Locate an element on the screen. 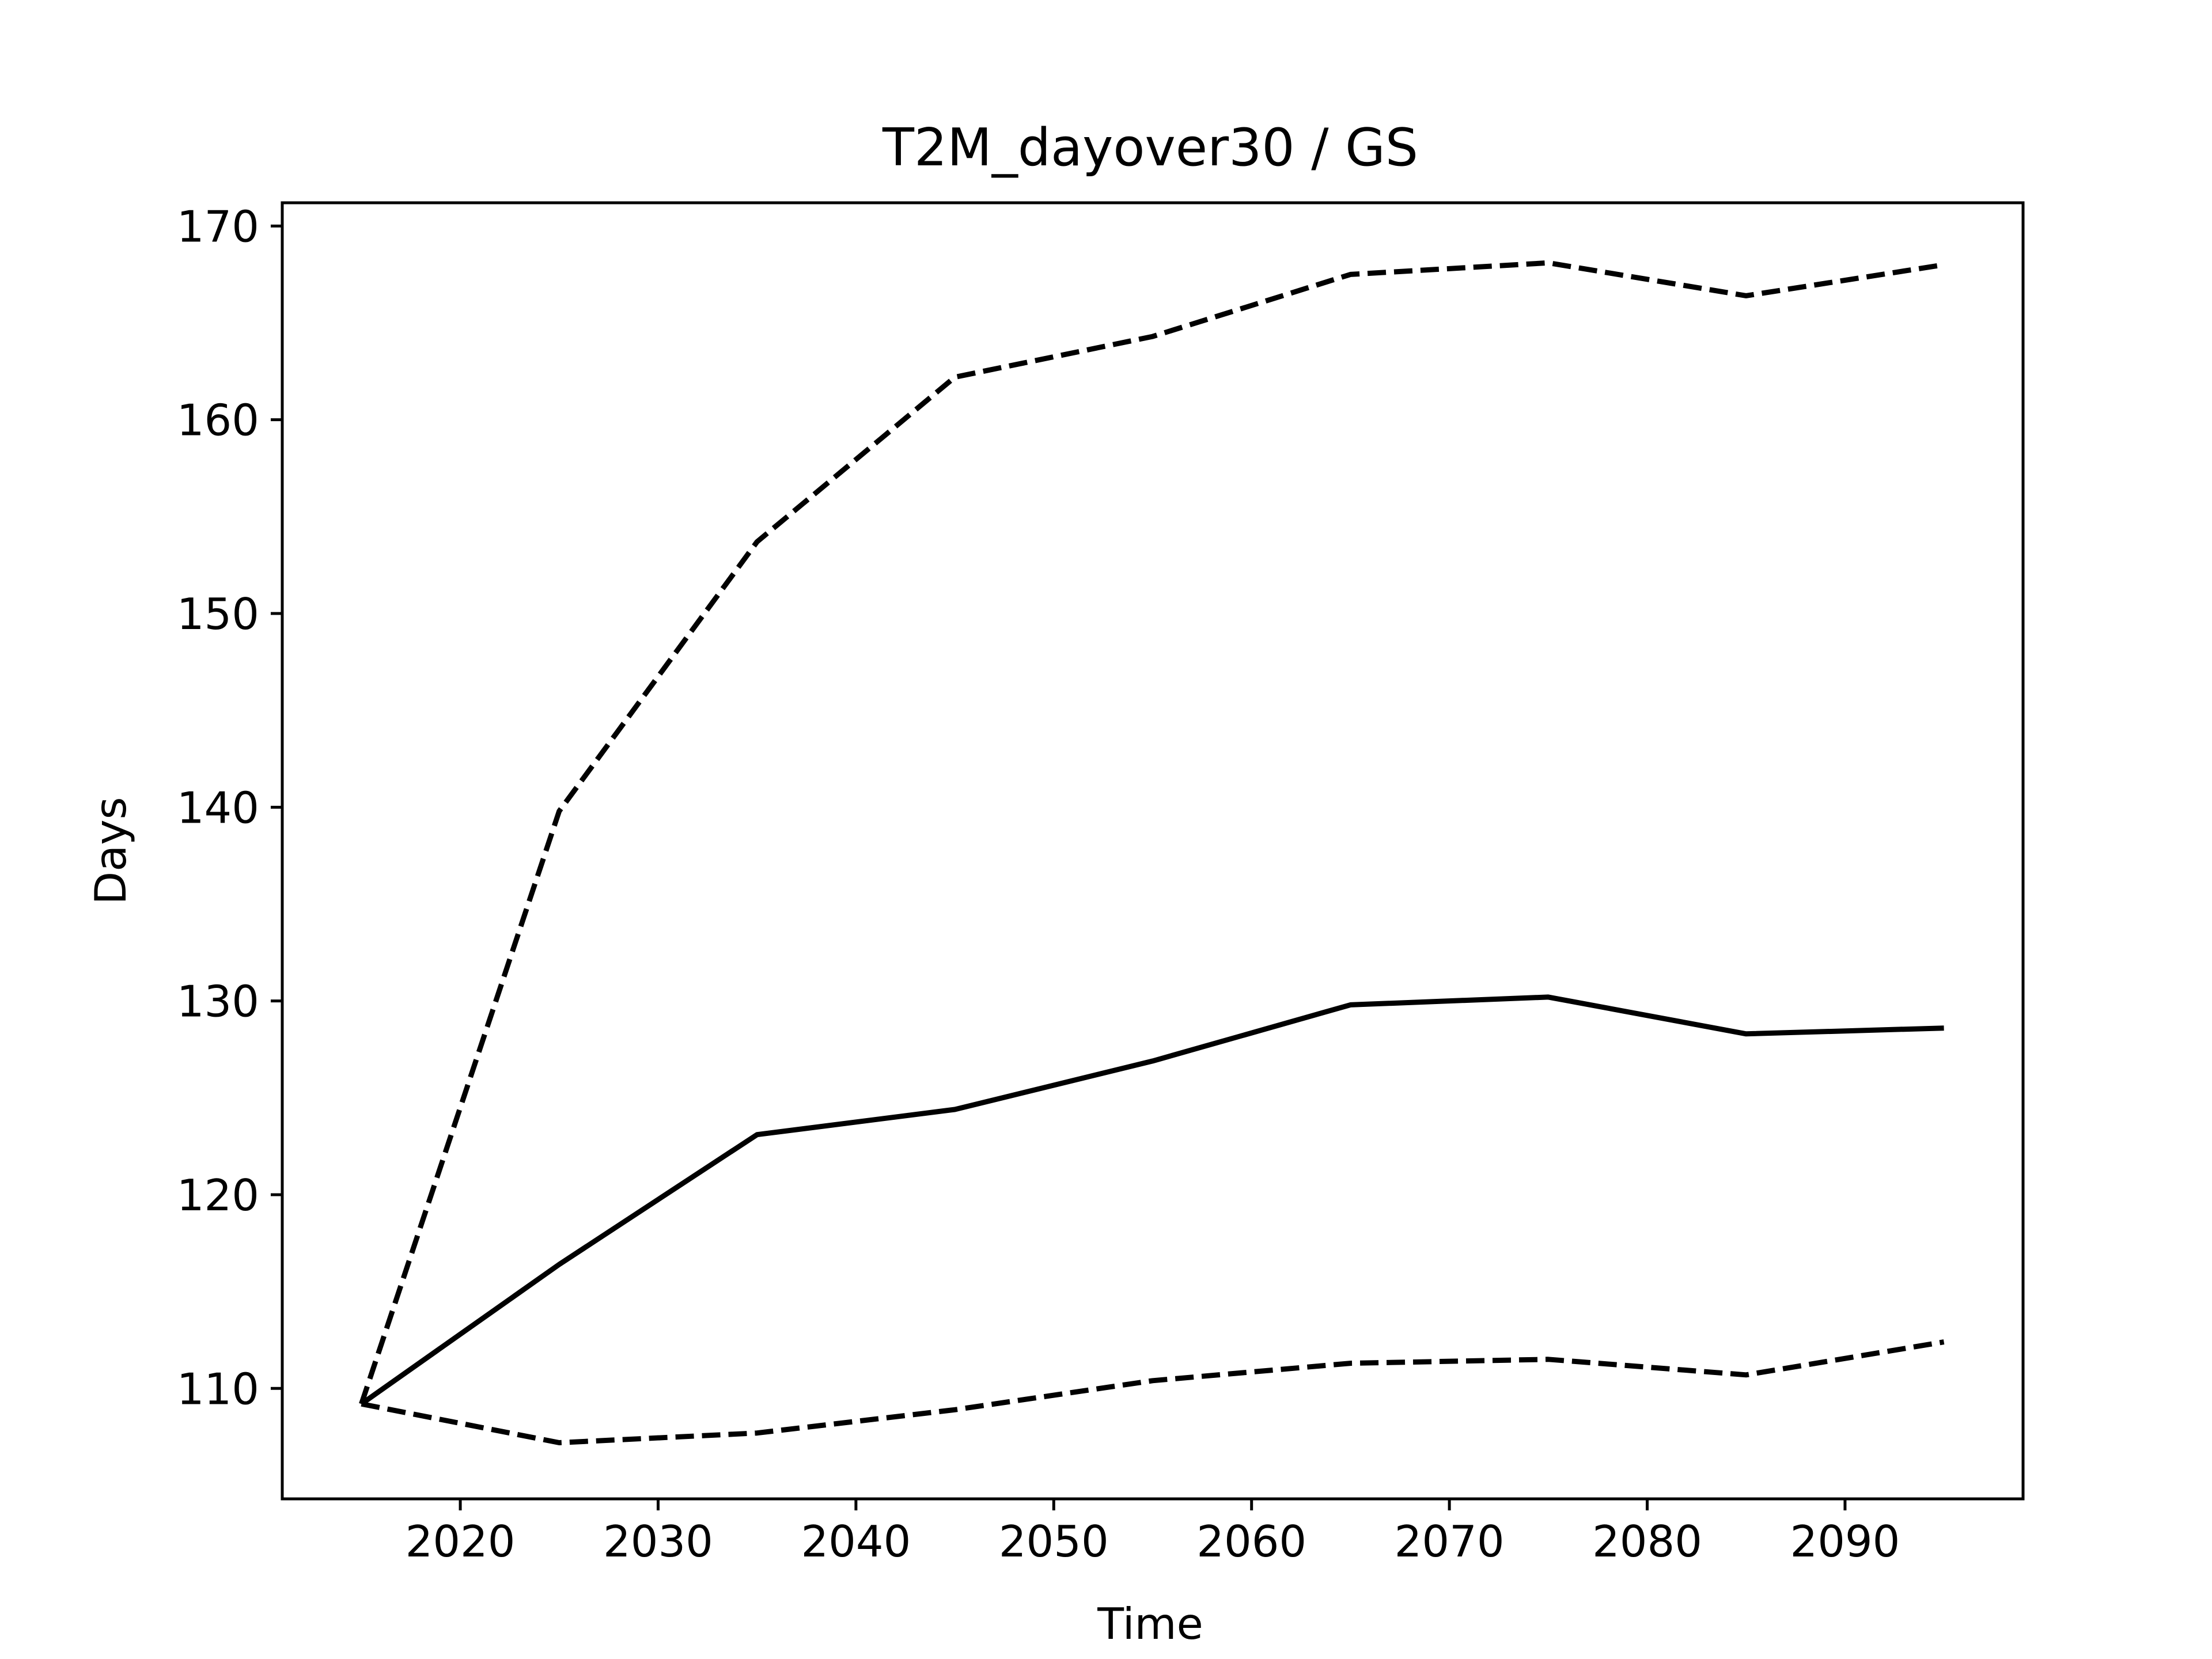  x-tick-label: 2090 is located at coordinates (1845, 1541).